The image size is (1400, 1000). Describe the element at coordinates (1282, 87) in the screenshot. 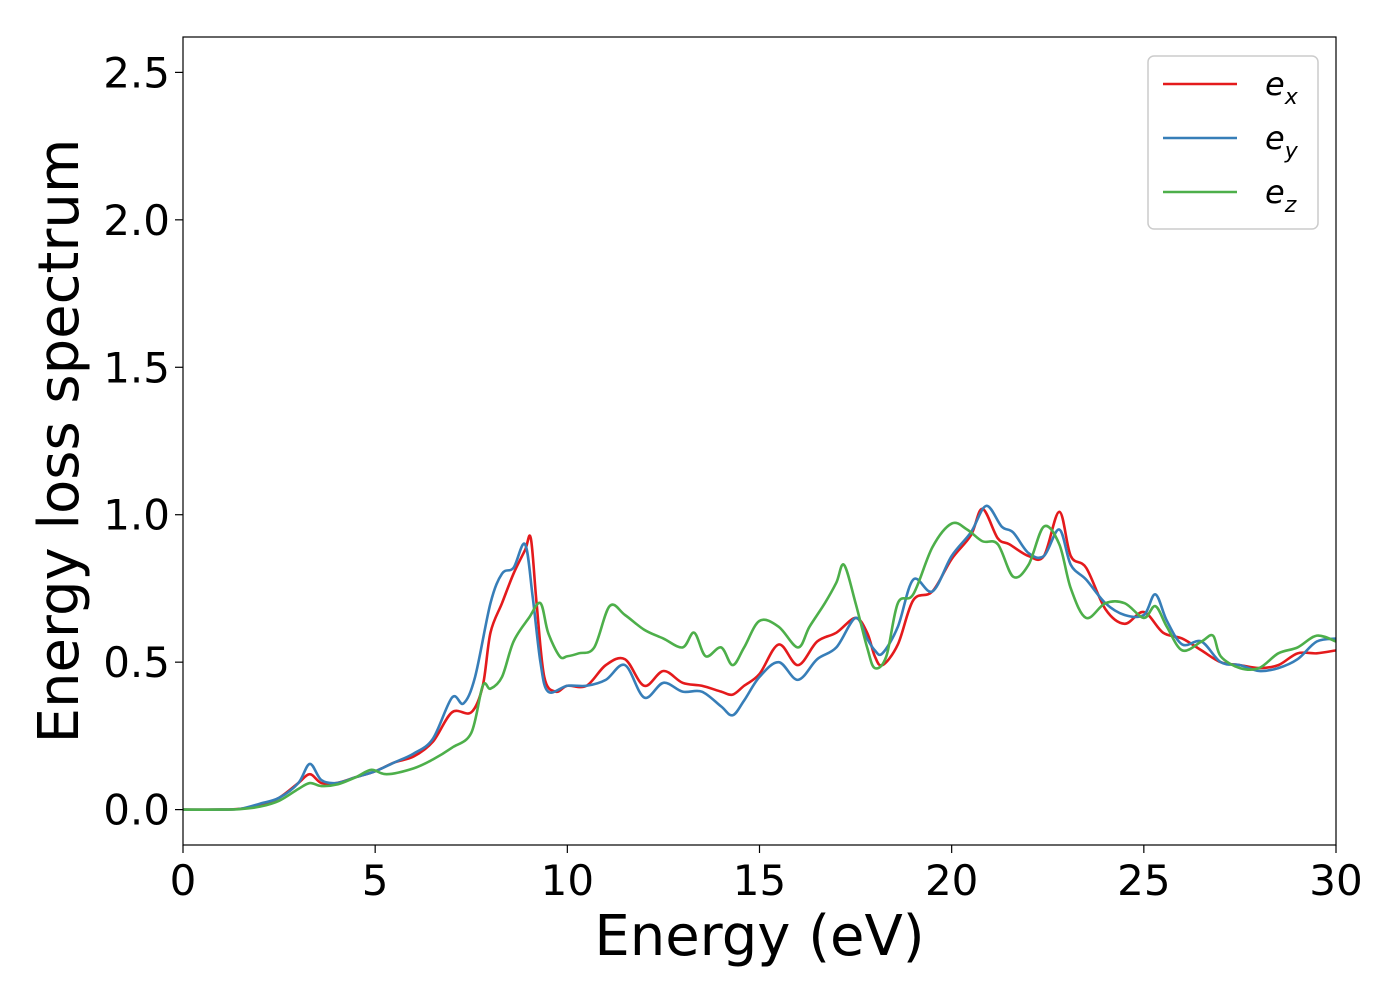

I see `legend-label-x: ex` at that location.